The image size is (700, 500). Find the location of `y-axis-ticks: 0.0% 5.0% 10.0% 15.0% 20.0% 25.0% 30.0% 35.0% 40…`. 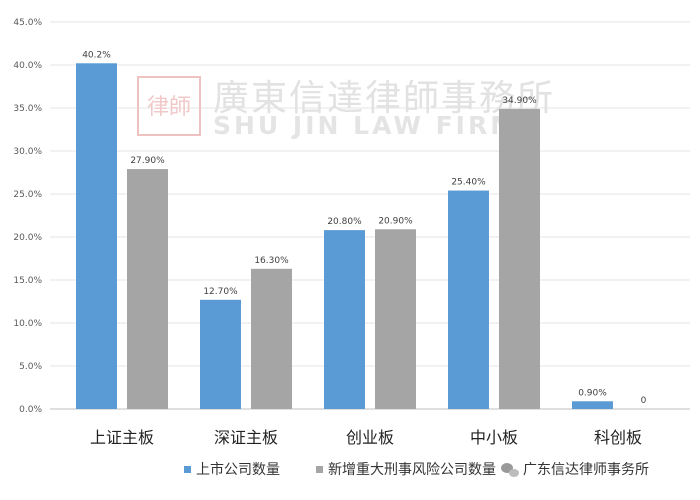

y-axis-ticks: 0.0% 5.0% 10.0% 15.0% 20.0% 25.0% 30.0% 35.0% 40… is located at coordinates (27, 216).